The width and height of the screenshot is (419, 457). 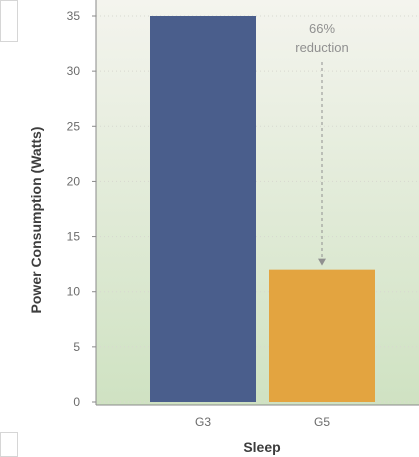 What do you see at coordinates (322, 422) in the screenshot?
I see `x-tick-label: G5` at bounding box center [322, 422].